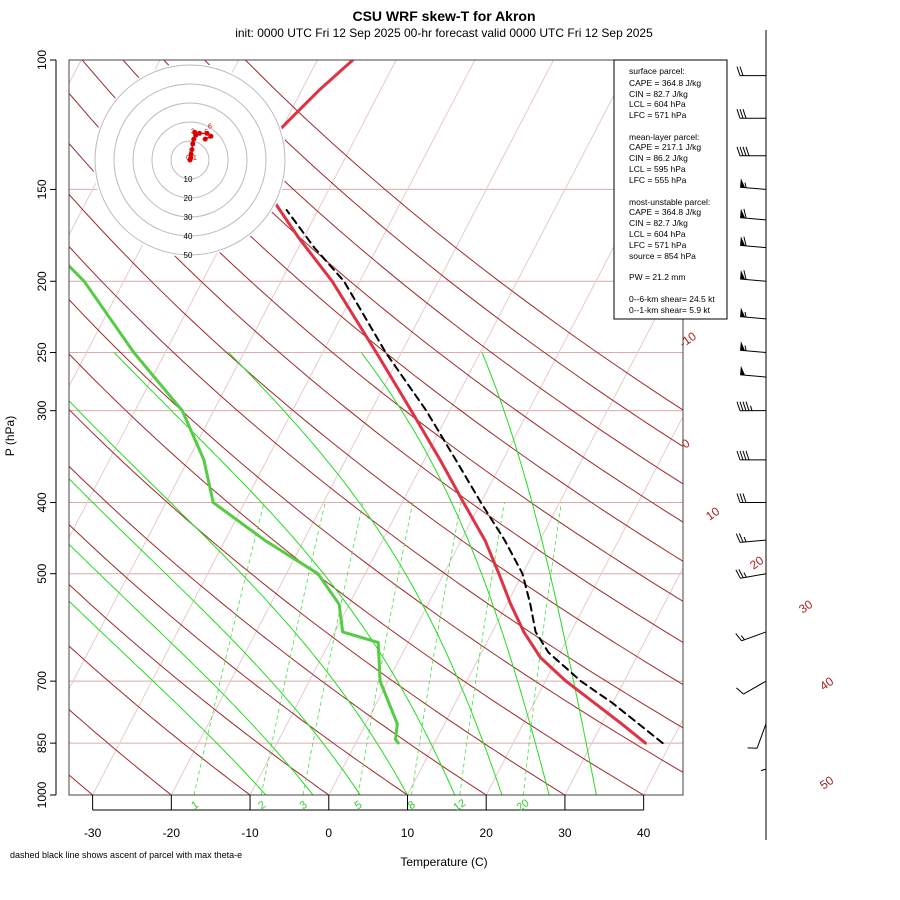 This screenshot has width=900, height=900. Describe the element at coordinates (688, 340) in the screenshot. I see `isotherm-label: -10` at that location.